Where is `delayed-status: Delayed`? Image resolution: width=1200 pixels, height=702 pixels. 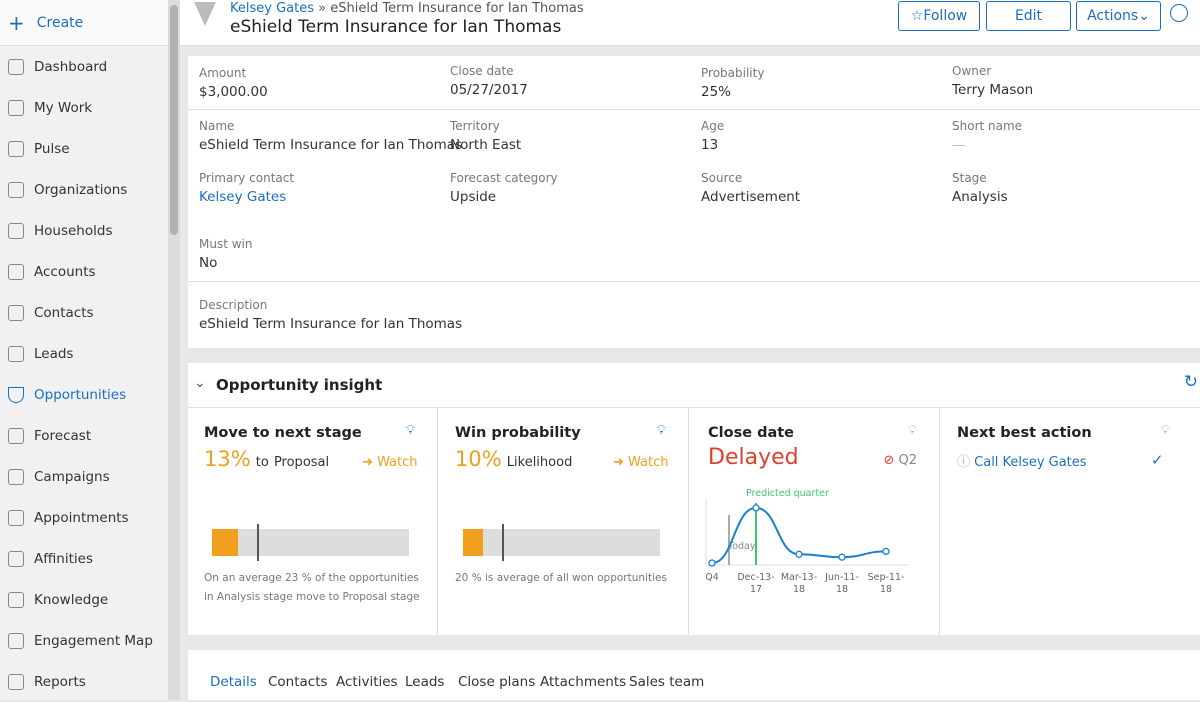
delayed-status: Delayed is located at coordinates (753, 457).